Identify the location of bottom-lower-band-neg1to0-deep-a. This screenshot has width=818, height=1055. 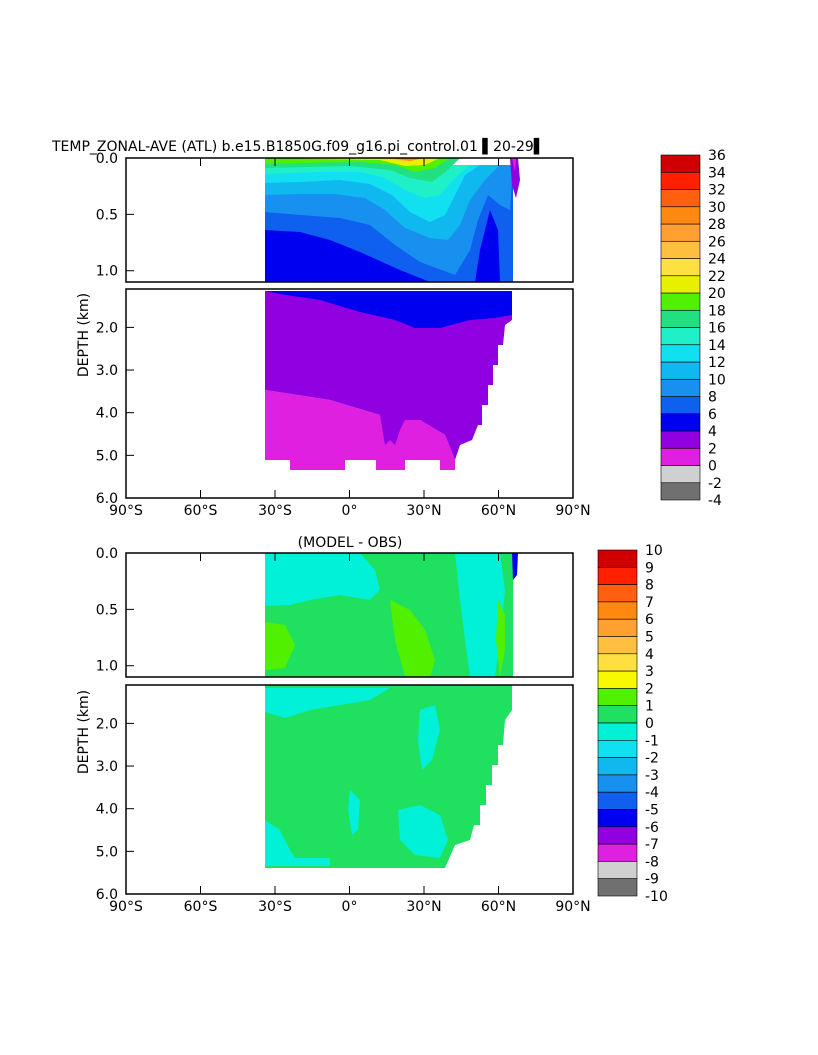
(423, 831).